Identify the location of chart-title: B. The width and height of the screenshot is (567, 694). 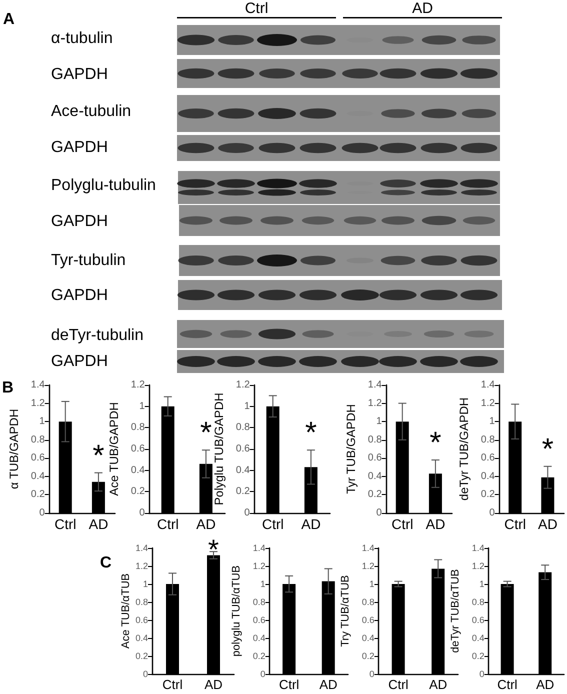
(8, 388).